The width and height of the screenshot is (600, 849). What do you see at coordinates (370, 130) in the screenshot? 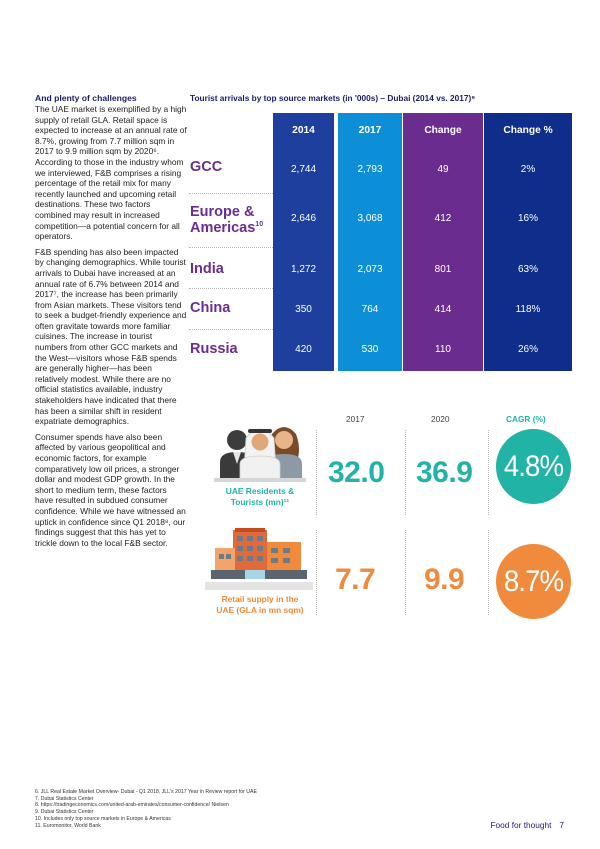
I see `header-2017: 2017` at bounding box center [370, 130].